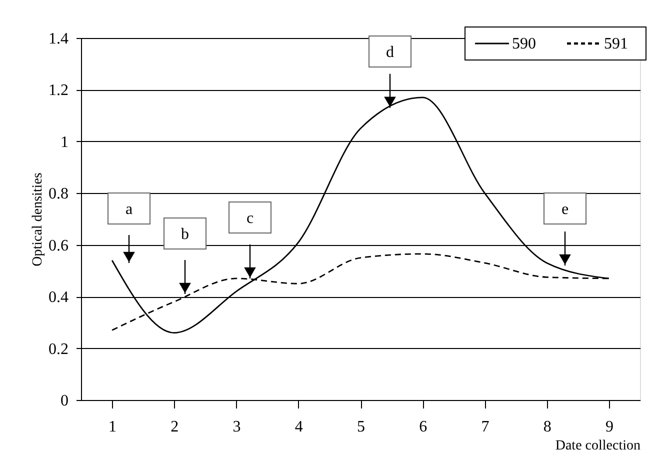  Describe the element at coordinates (129, 209) in the screenshot. I see `annotation: a` at that location.